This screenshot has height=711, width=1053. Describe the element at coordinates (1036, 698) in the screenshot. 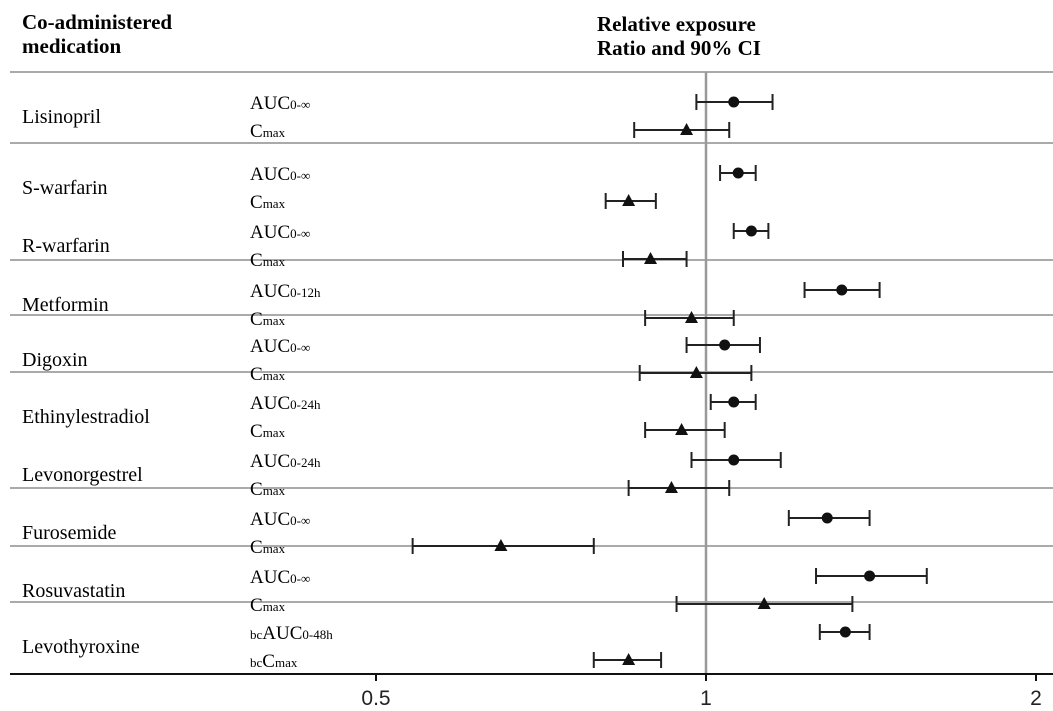

I see `x-tick-label: 2` at that location.